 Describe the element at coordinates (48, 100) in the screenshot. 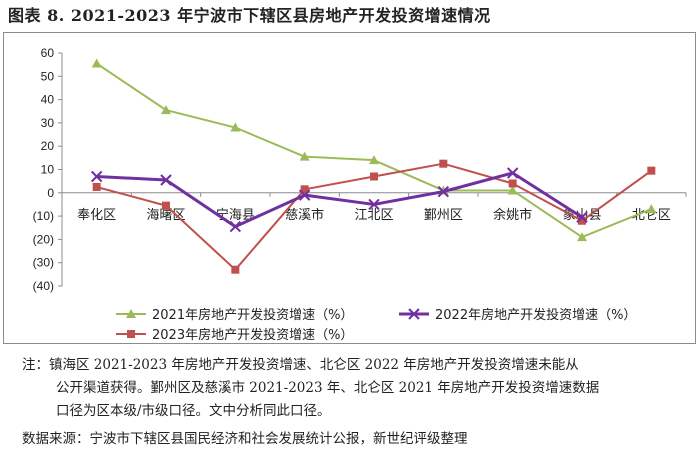

I see `y-tick-label: 40` at that location.